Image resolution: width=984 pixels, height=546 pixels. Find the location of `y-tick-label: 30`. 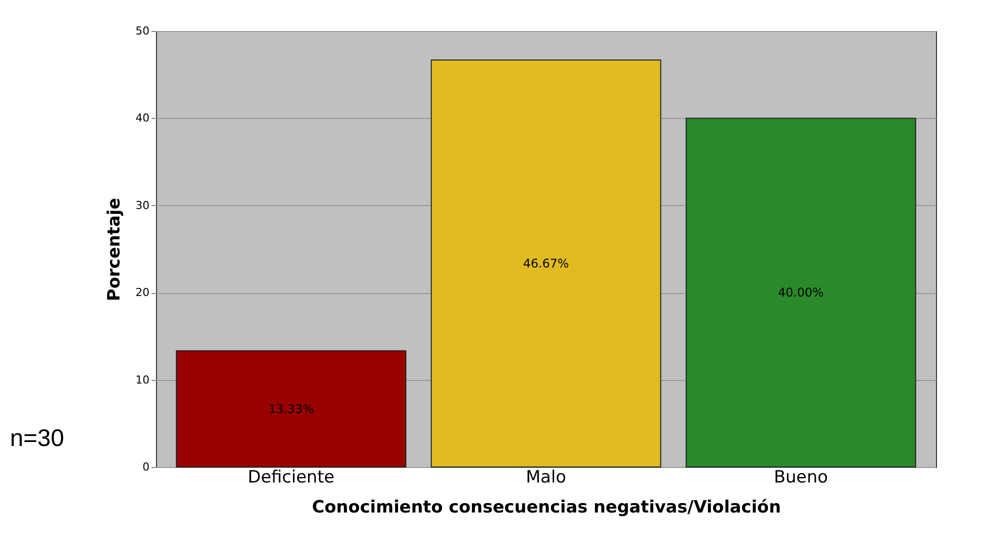

y-tick-label: 30 is located at coordinates (143, 205).